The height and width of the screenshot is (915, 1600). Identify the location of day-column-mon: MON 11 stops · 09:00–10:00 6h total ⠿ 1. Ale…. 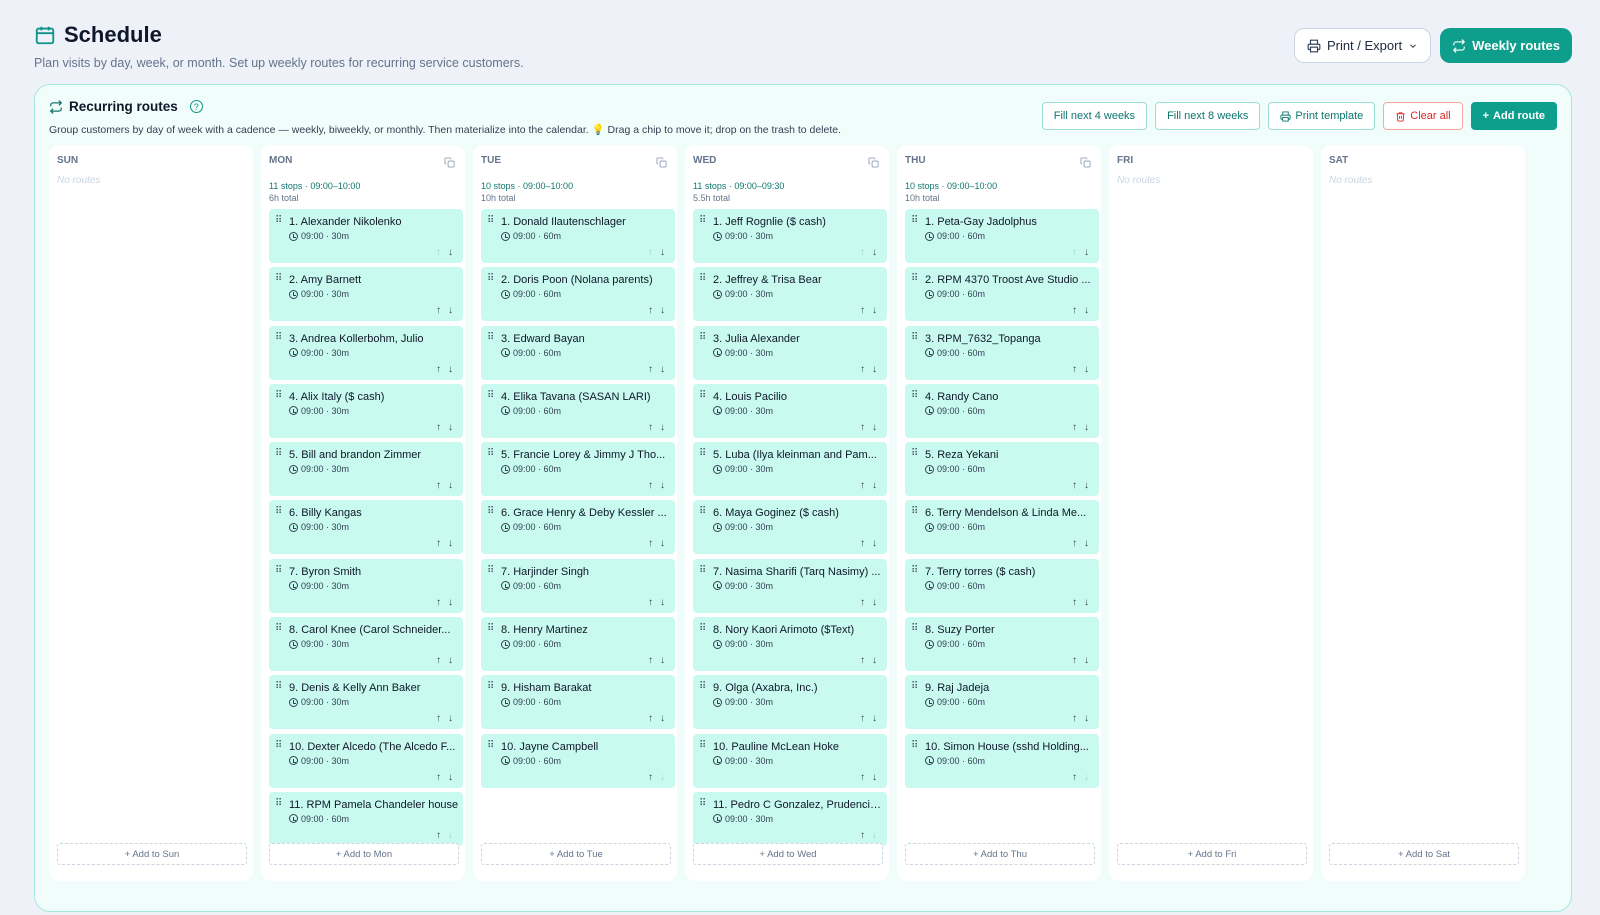
(363, 513).